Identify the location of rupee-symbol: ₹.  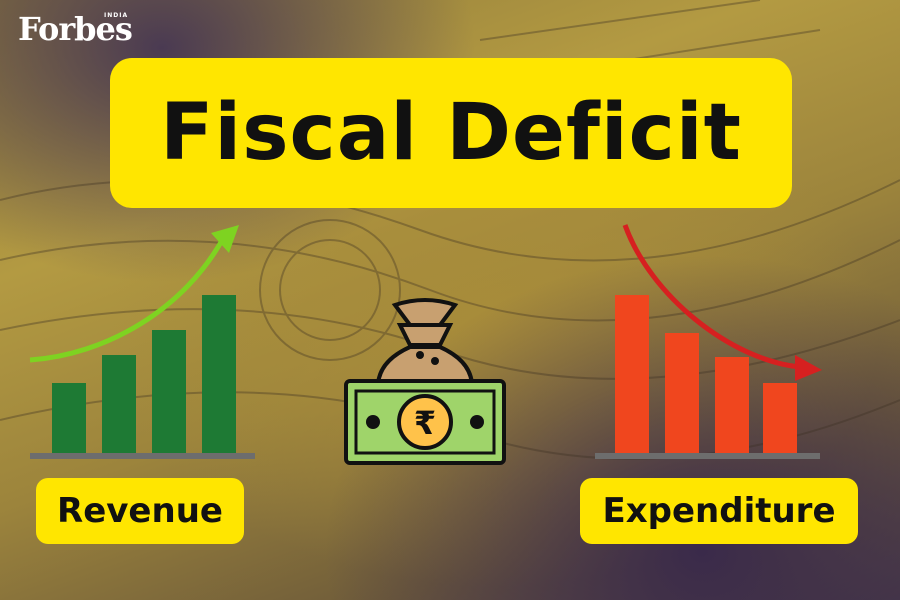
(425, 423).